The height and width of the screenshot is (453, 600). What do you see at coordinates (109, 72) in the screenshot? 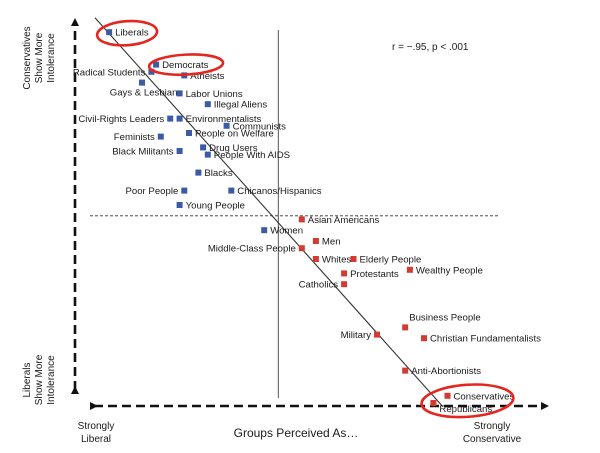
I see `label-radical-students: Radical Students` at bounding box center [109, 72].